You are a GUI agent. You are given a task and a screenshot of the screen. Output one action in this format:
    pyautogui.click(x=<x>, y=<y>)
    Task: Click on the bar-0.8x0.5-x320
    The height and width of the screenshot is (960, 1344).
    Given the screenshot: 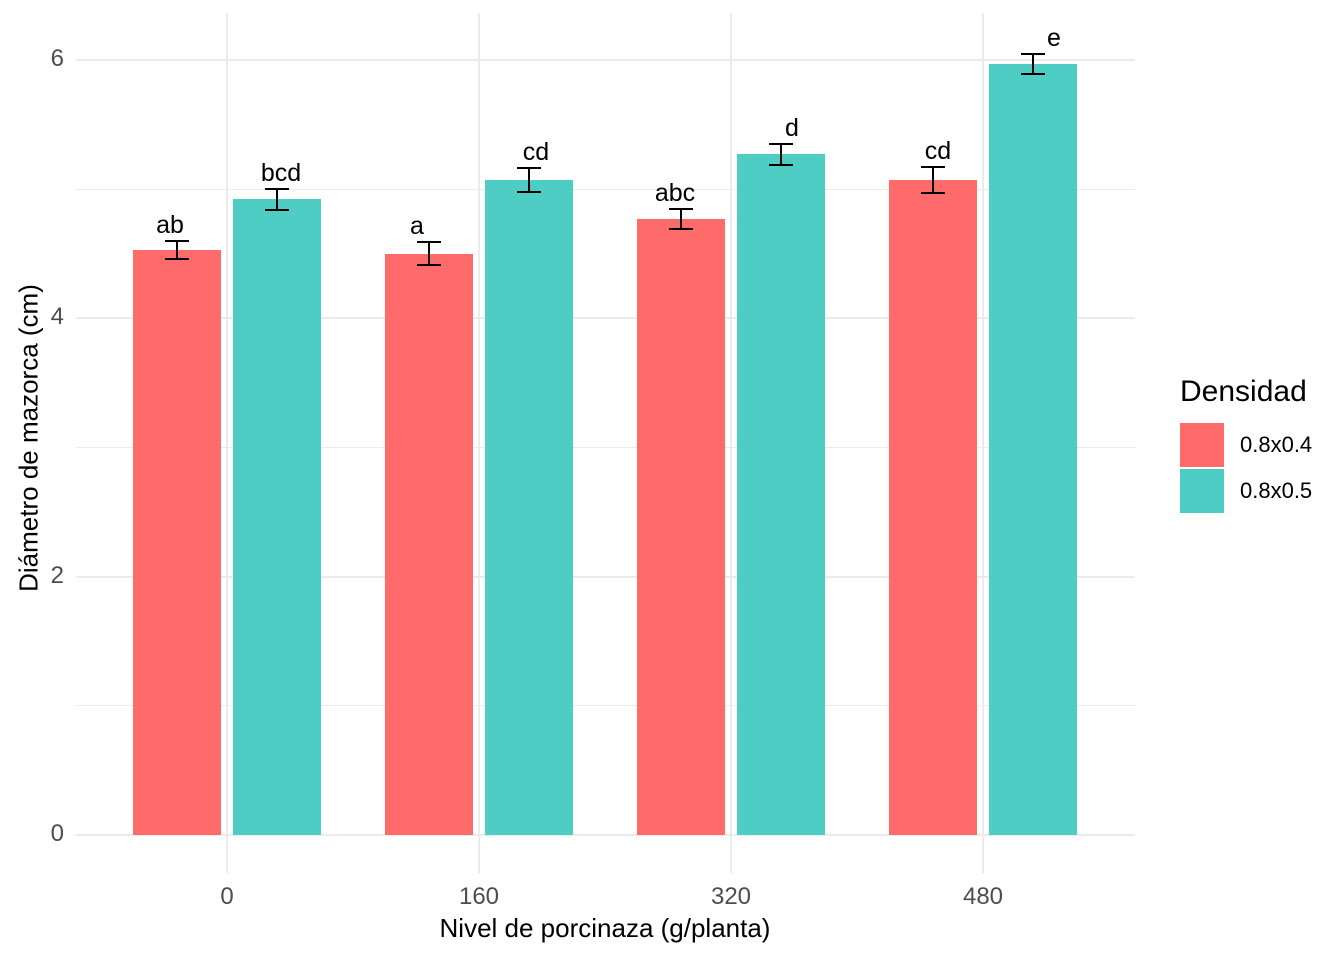 What is the action you would take?
    pyautogui.click(x=781, y=494)
    